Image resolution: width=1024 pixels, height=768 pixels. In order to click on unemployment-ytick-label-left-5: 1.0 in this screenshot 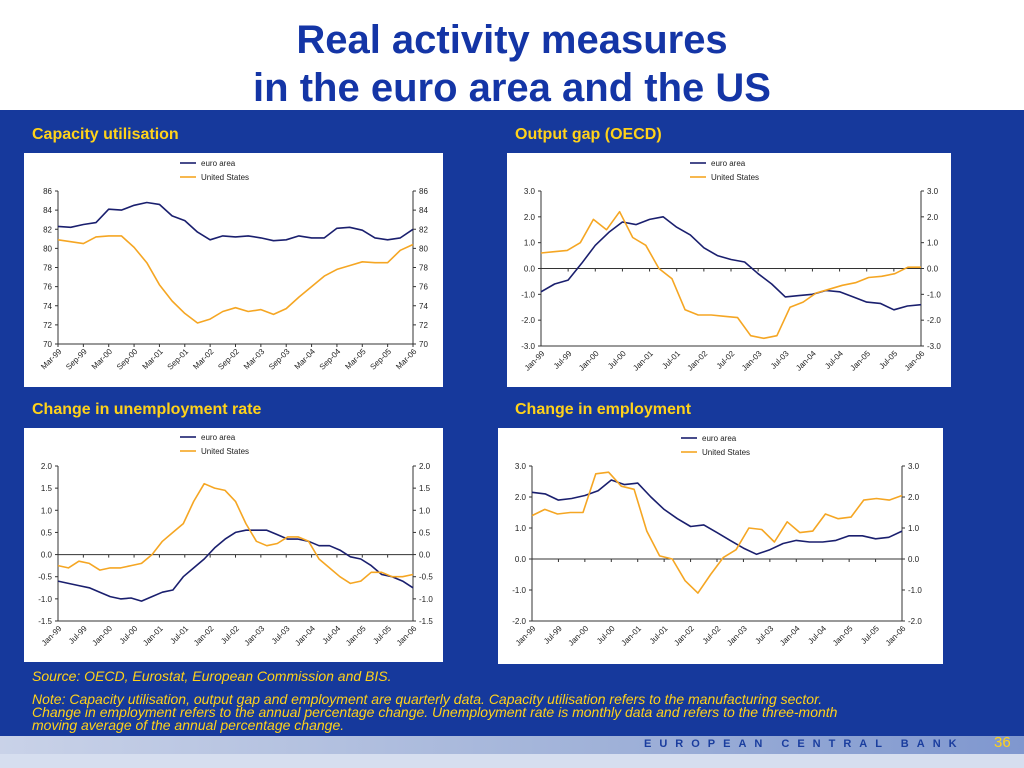, I will do `click(47, 510)`.